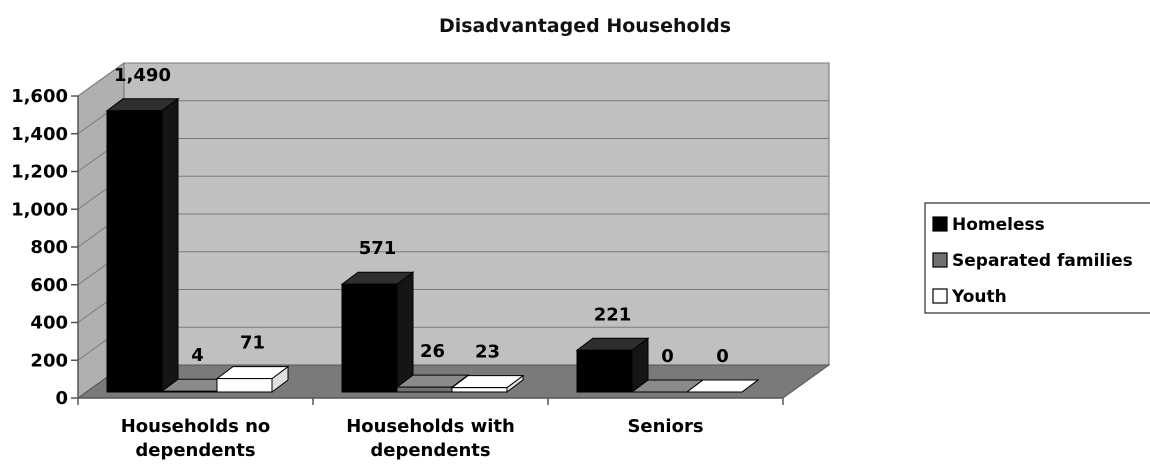  What do you see at coordinates (665, 426) in the screenshot?
I see `category-label: Seniors` at bounding box center [665, 426].